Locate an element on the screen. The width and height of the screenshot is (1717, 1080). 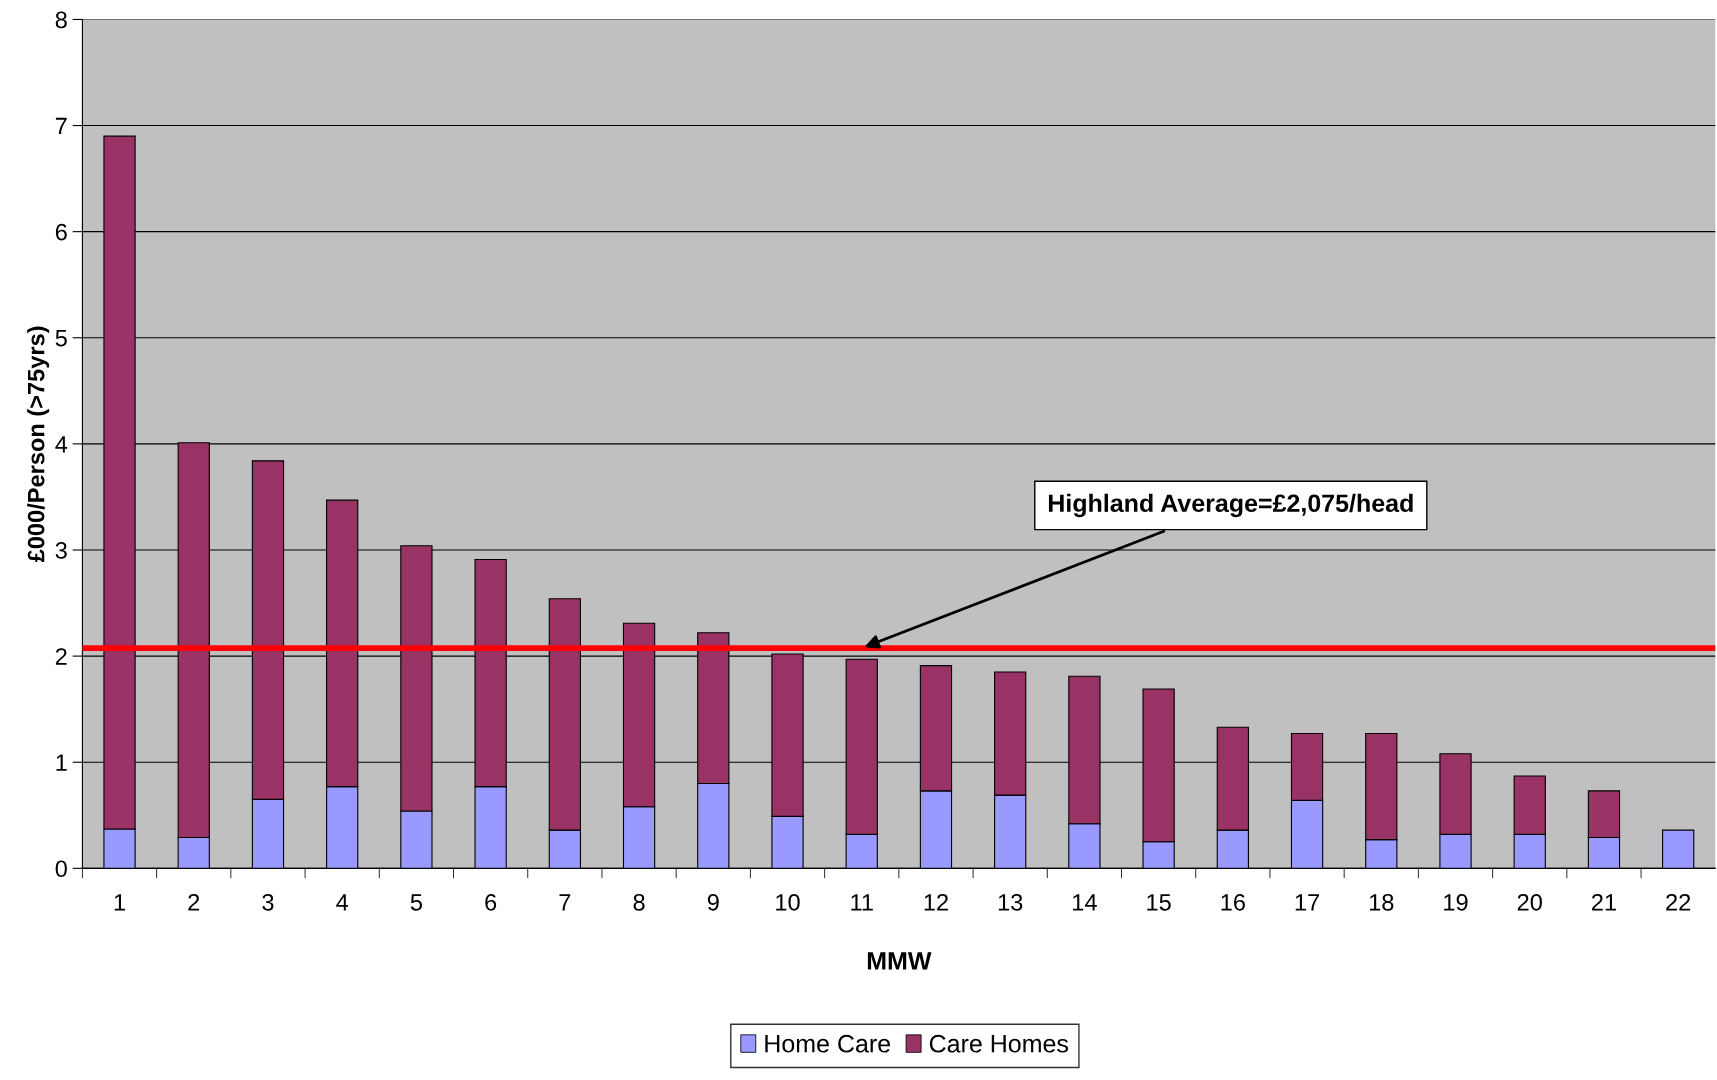
x-tick-label: 14 is located at coordinates (1085, 902).